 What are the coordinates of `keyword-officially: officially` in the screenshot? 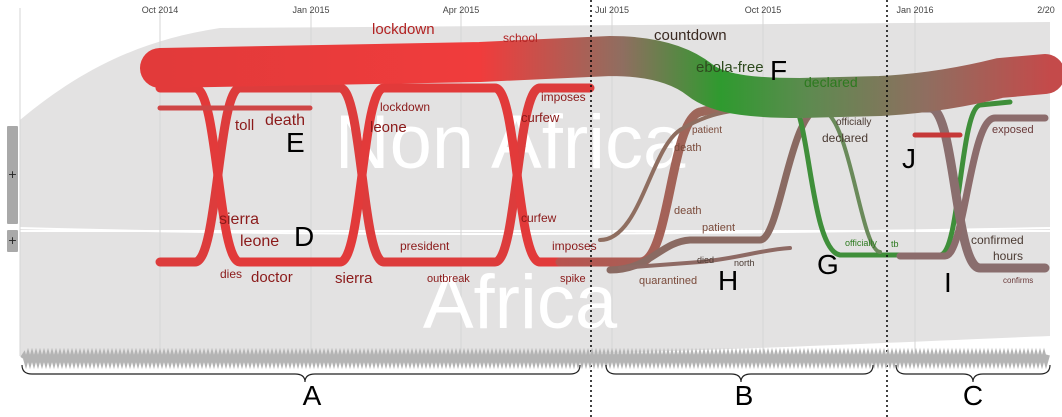 It's located at (853, 122).